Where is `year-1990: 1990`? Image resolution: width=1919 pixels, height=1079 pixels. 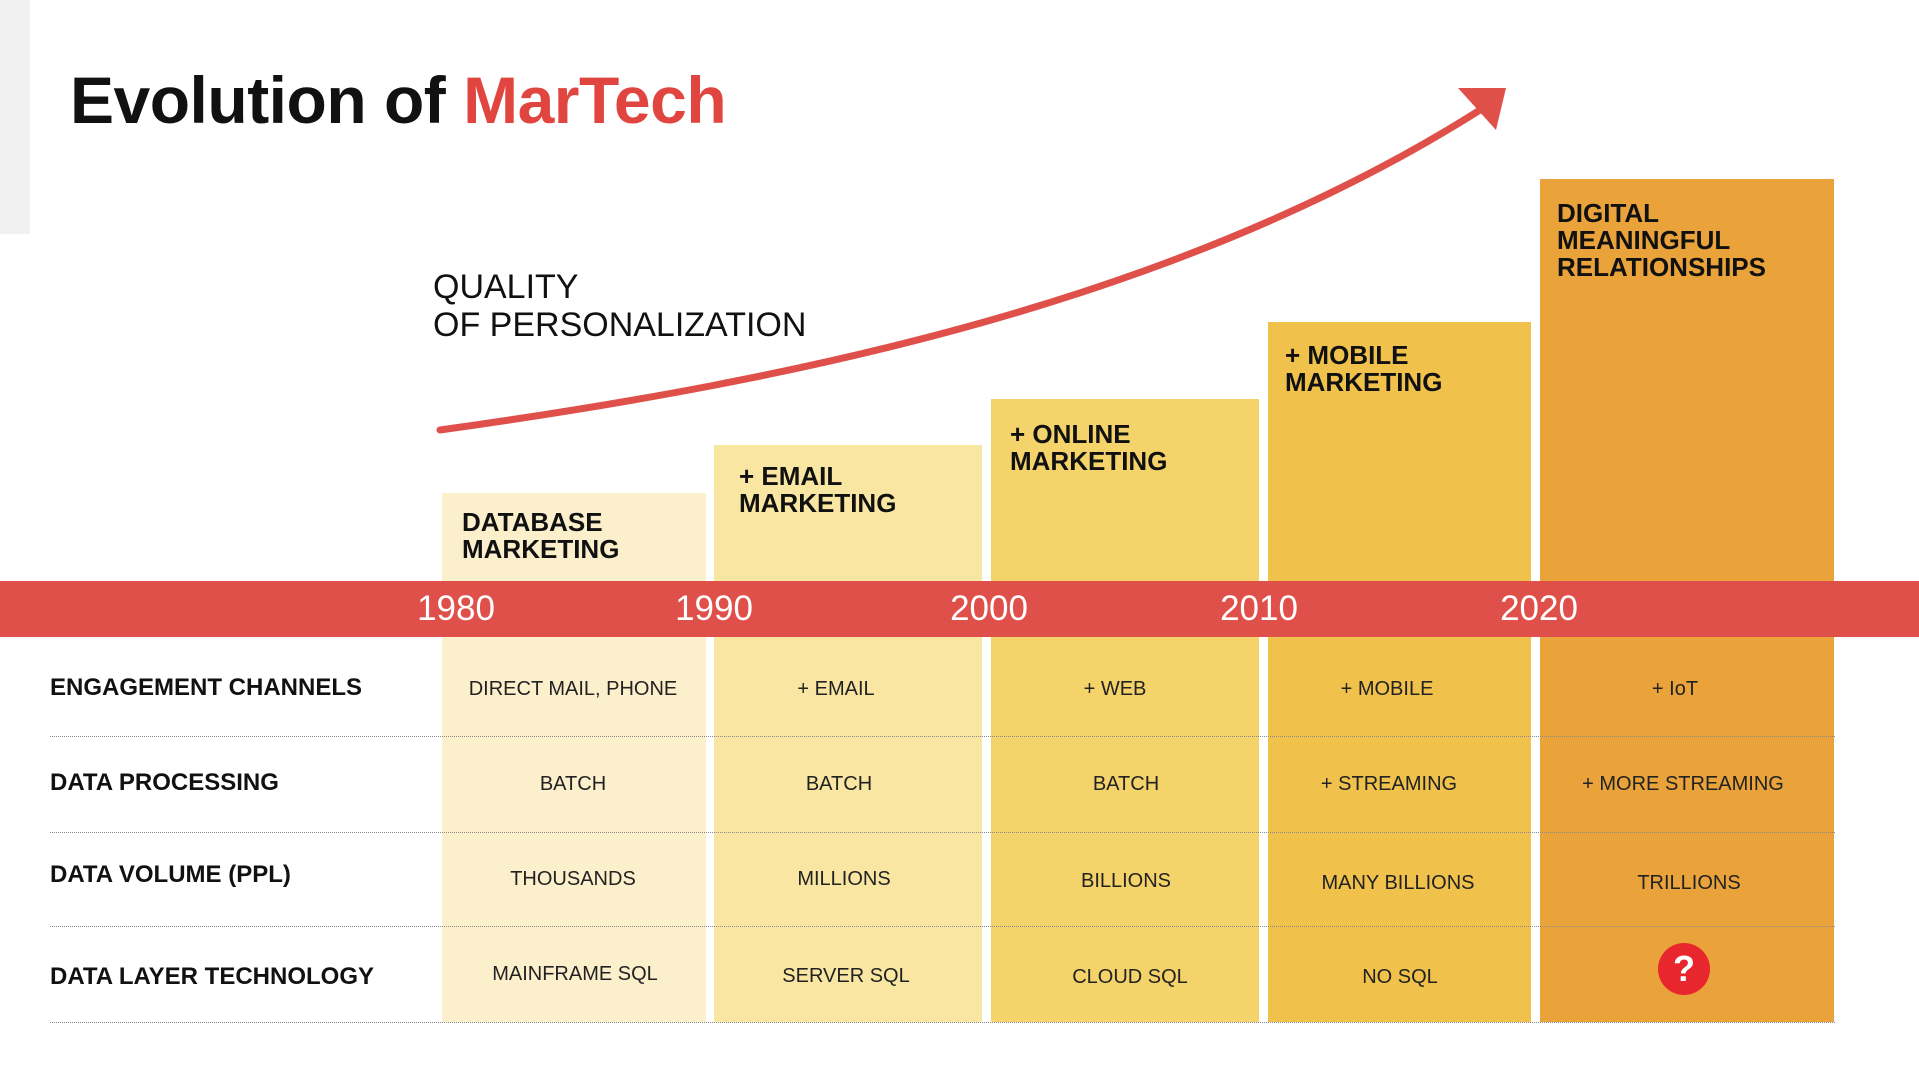 year-1990: 1990 is located at coordinates (714, 608).